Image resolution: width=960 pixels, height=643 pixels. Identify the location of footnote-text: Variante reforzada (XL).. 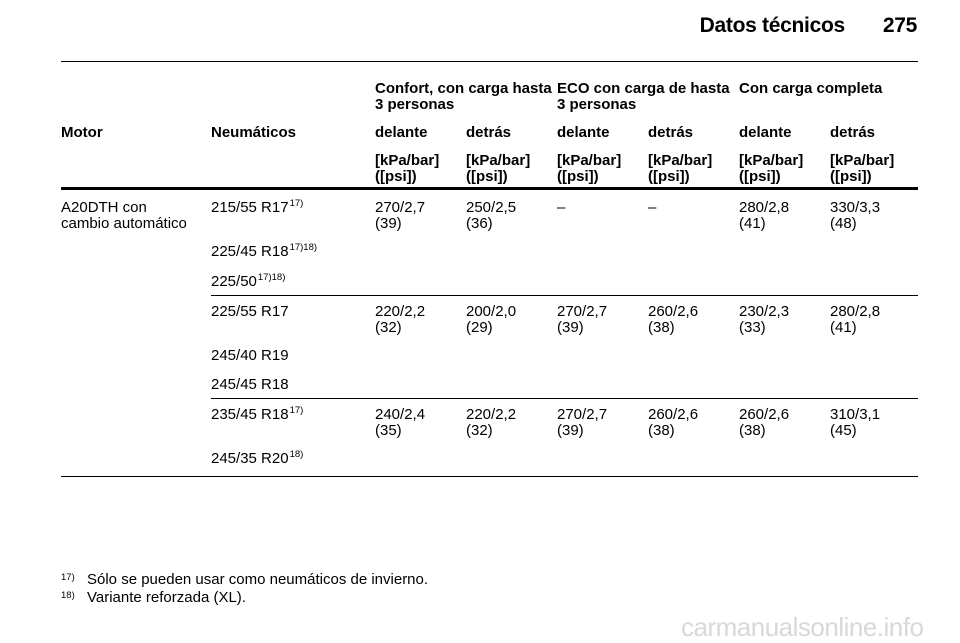
(166, 597).